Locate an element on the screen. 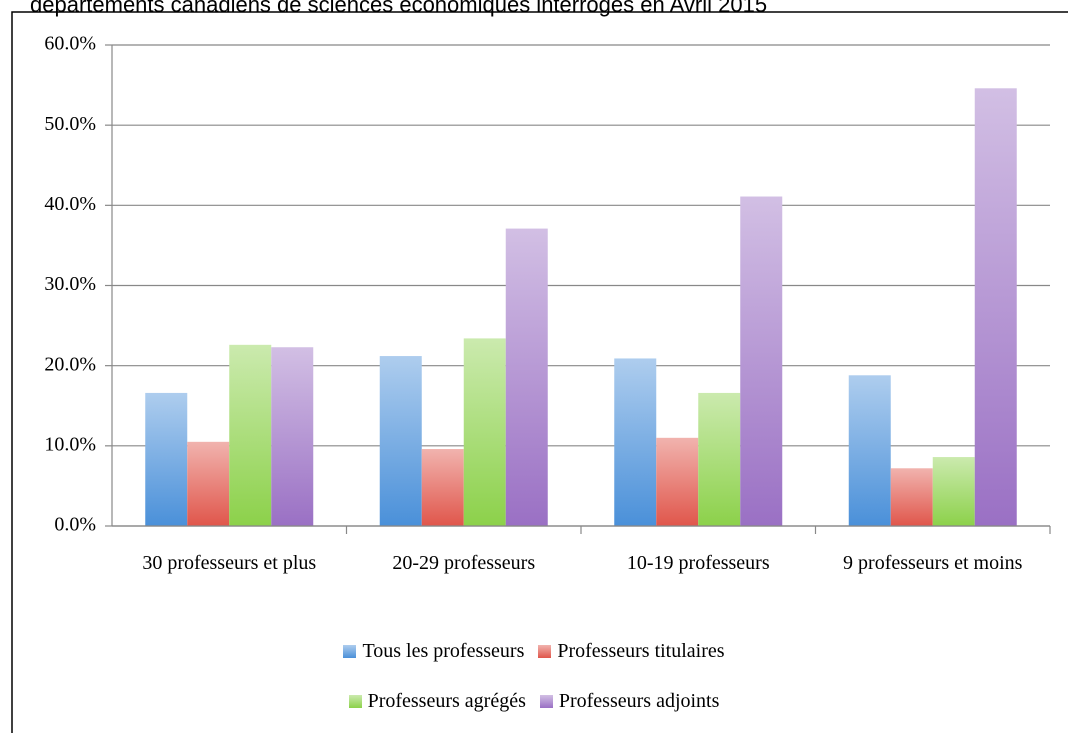  y-tick-label: 60.0% is located at coordinates (70, 44).